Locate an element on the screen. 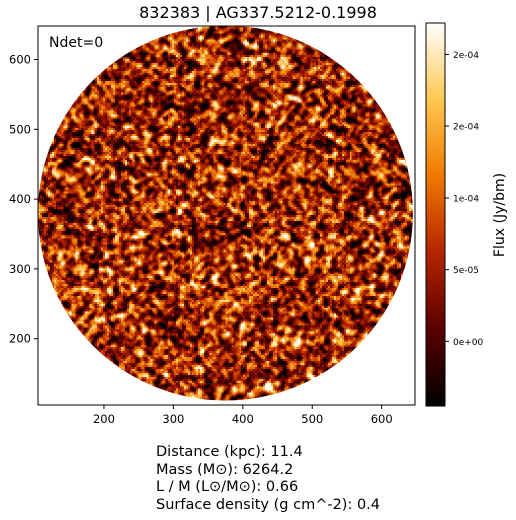 The width and height of the screenshot is (516, 520). x-tick-label: 400 is located at coordinates (243, 419).